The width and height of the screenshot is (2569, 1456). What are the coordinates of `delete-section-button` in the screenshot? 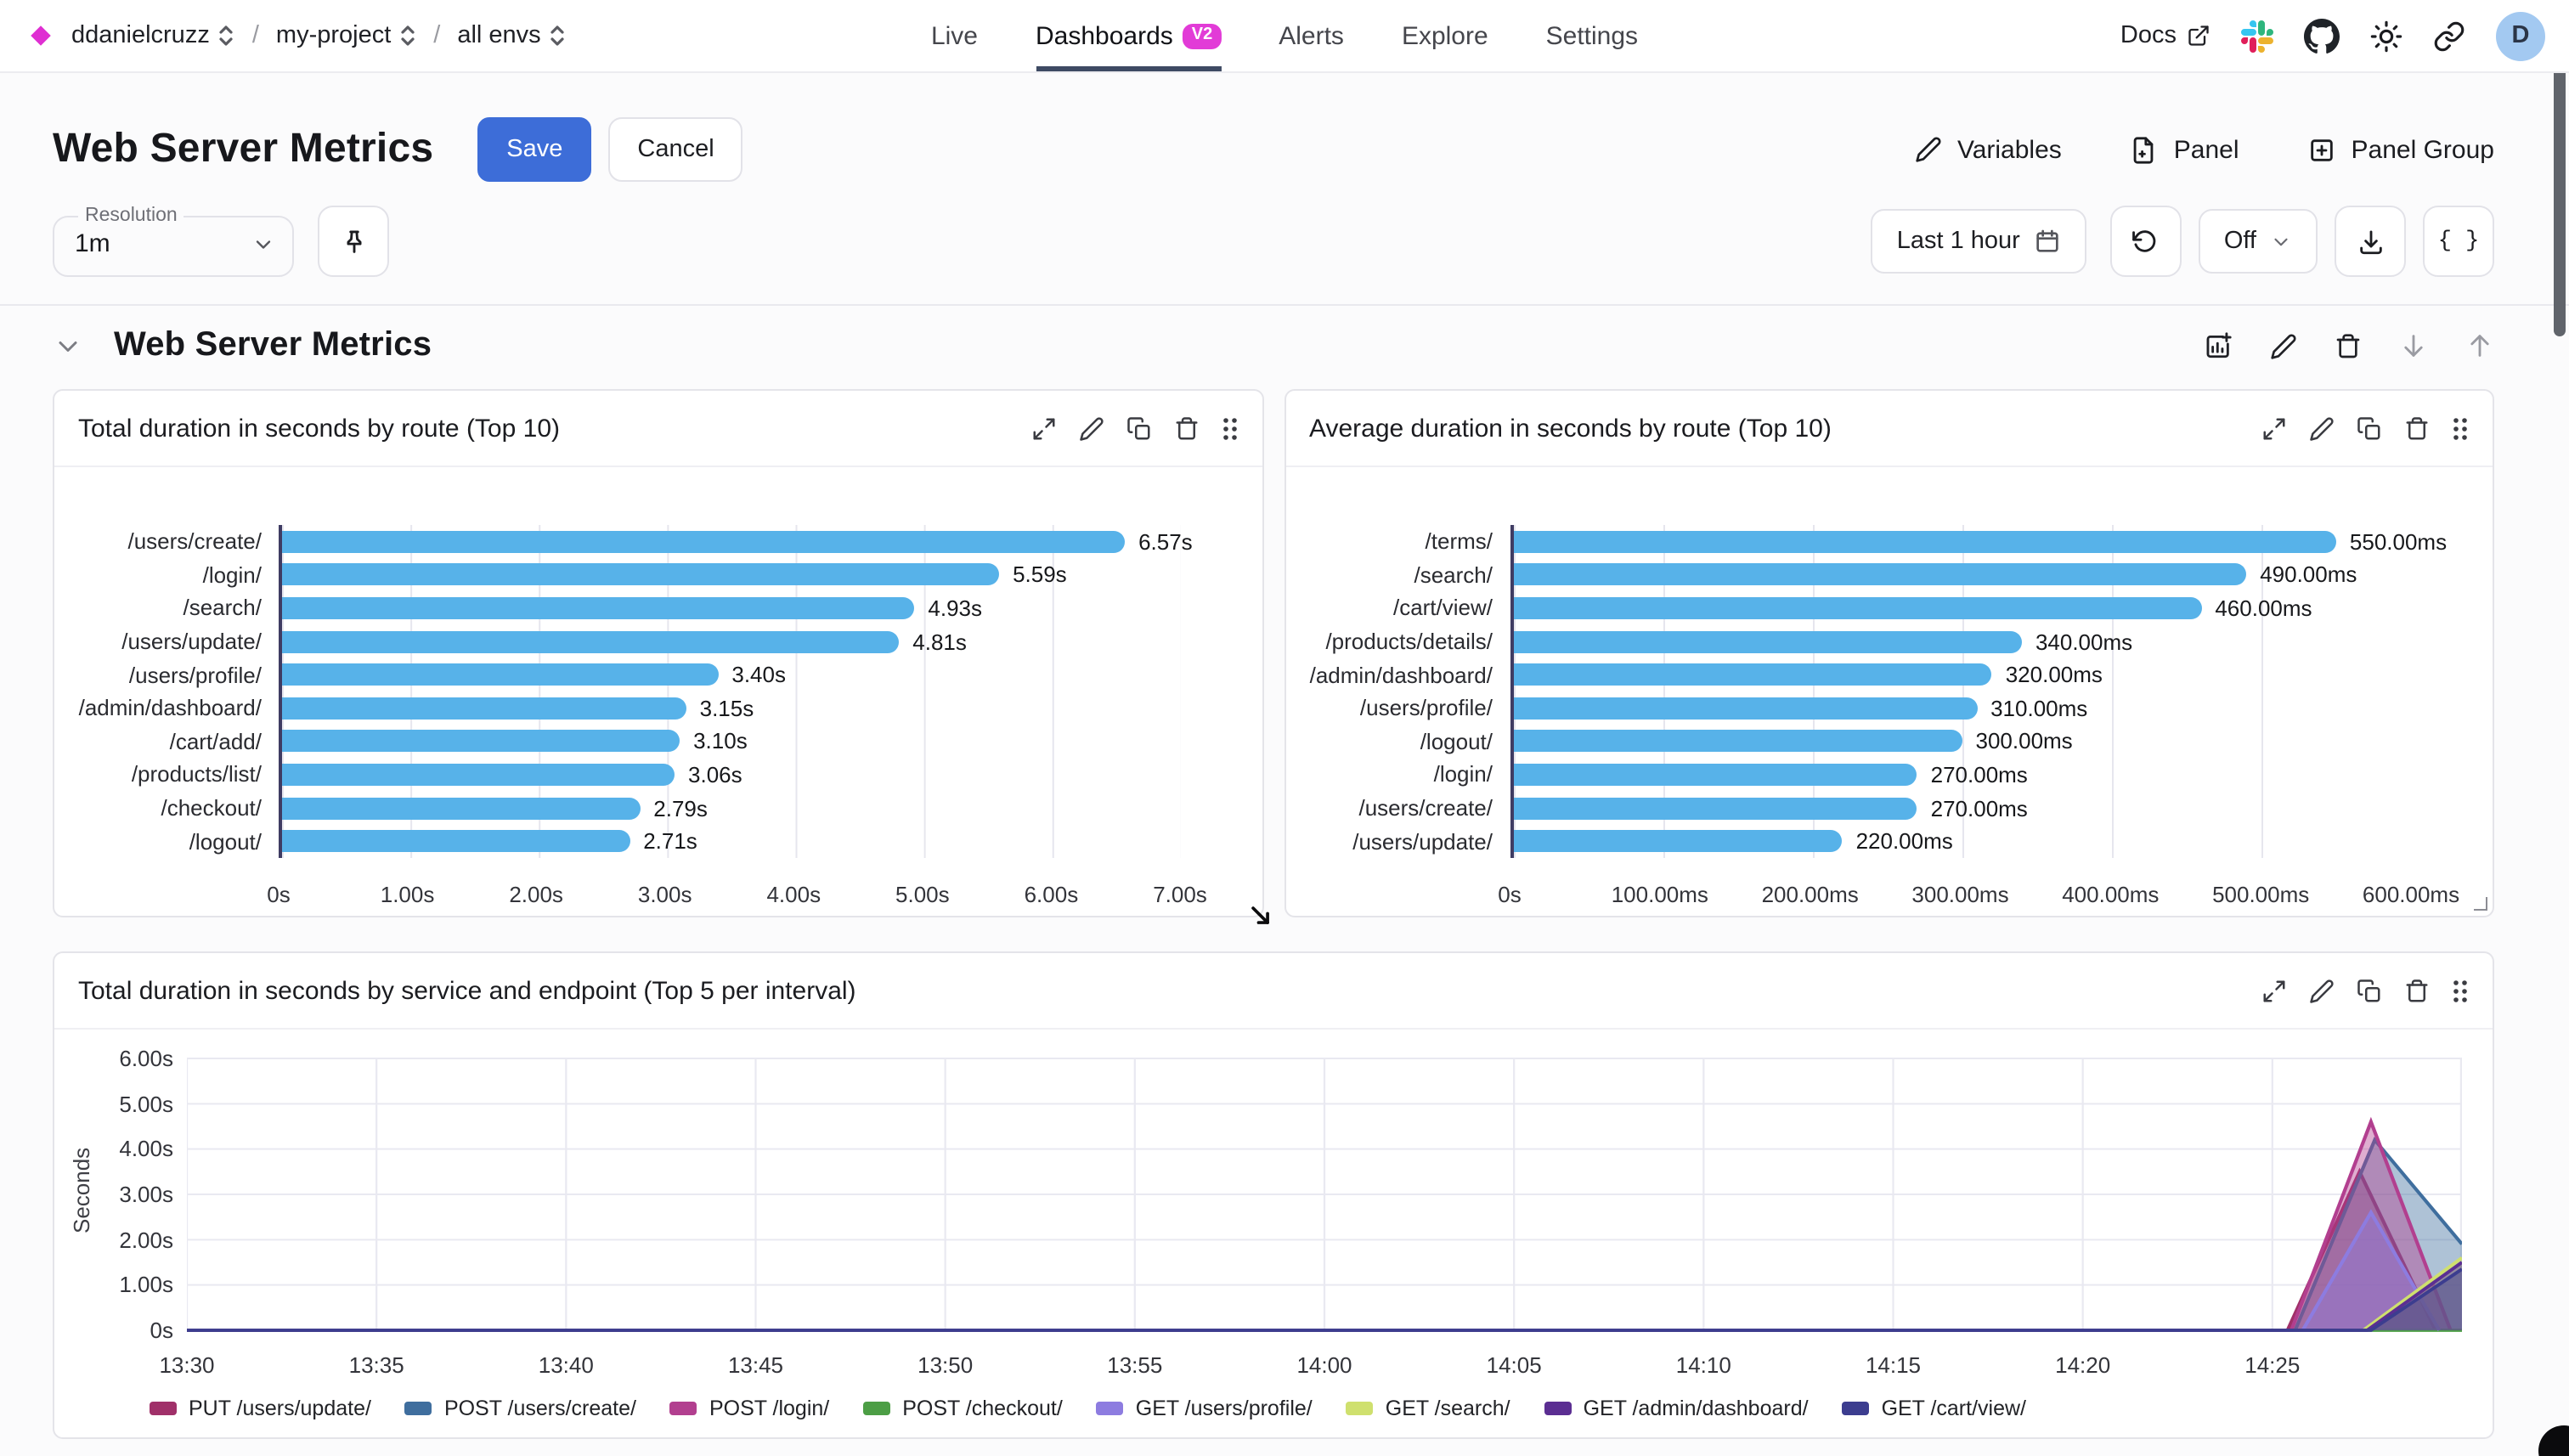 It's located at (2349, 346).